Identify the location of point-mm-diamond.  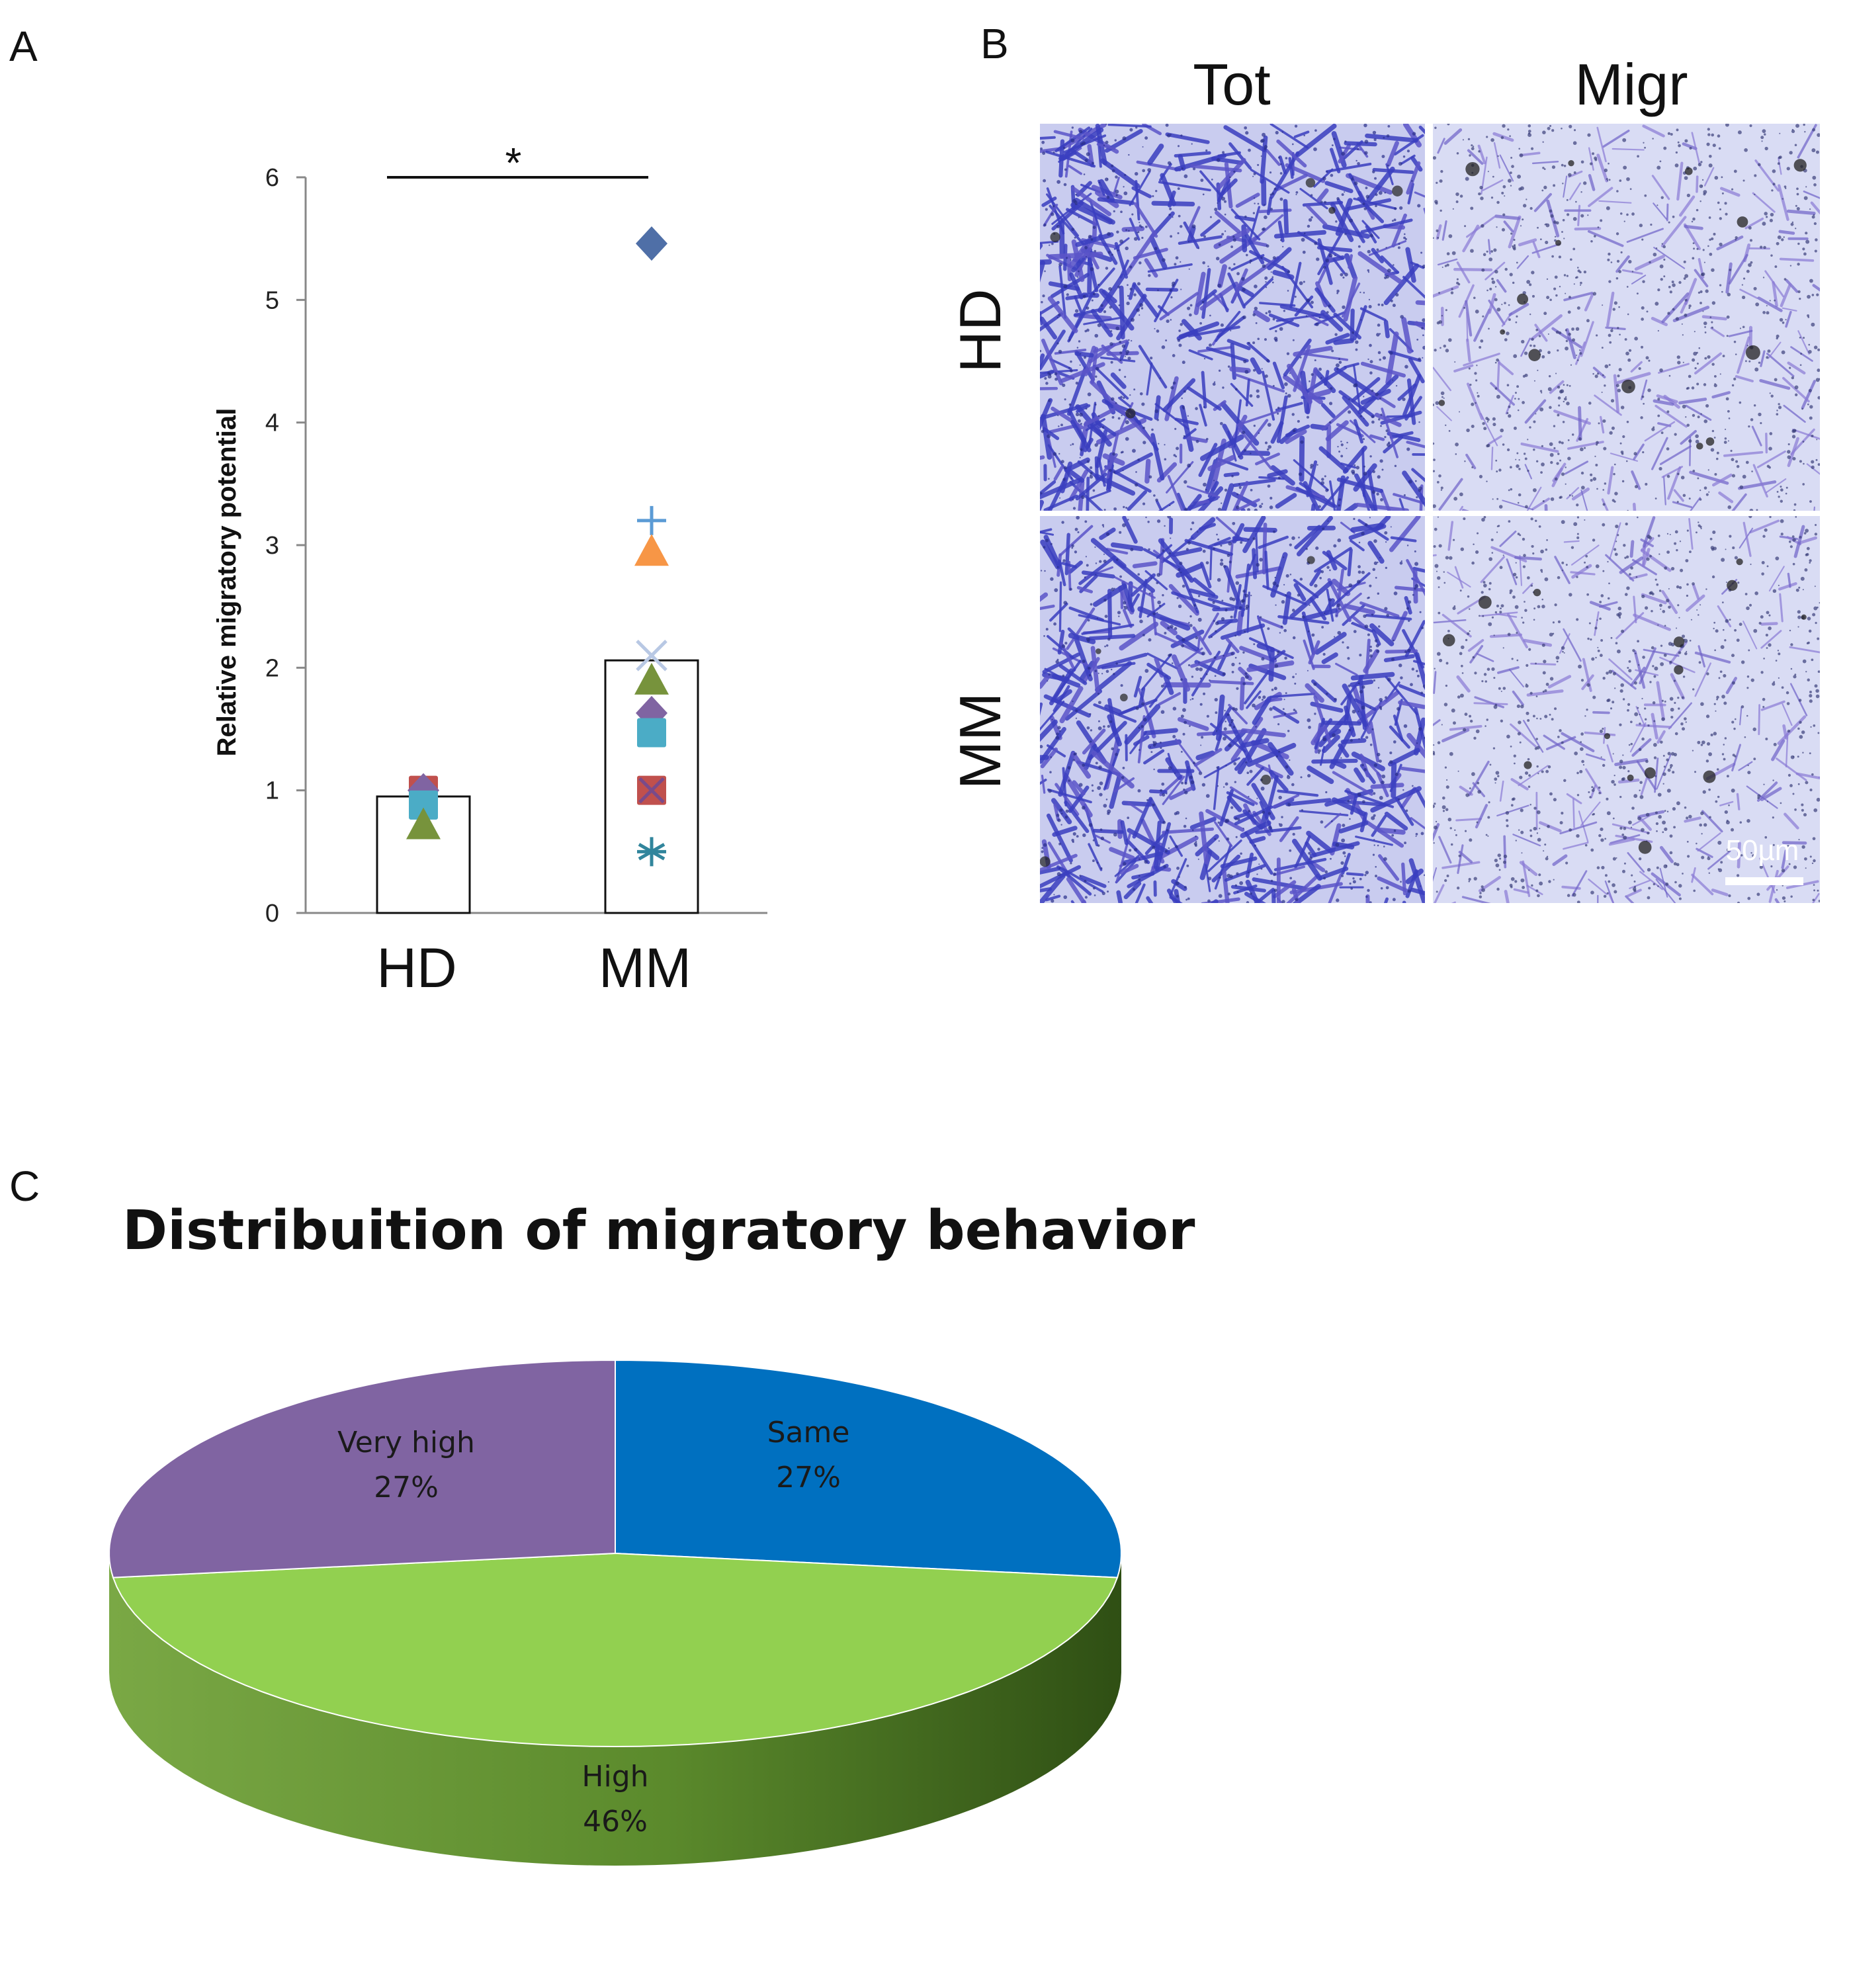
(651, 244).